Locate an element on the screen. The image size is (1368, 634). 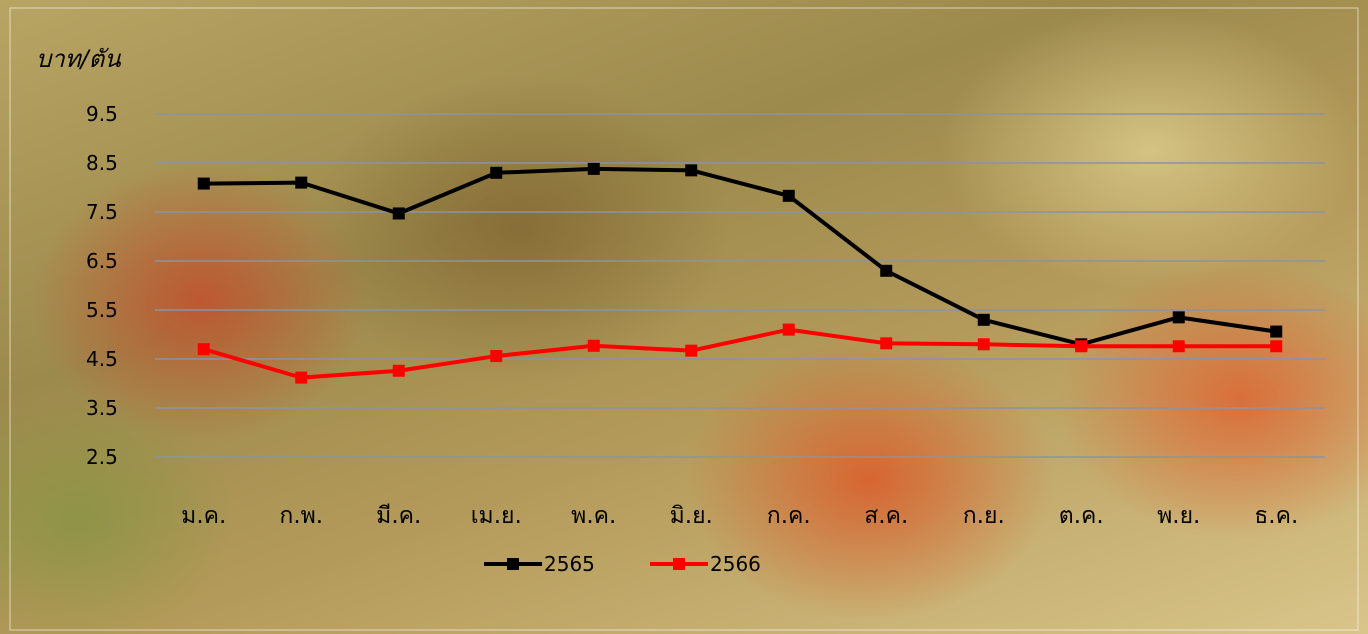
x-tick-label: มิ.ย. is located at coordinates (691, 516).